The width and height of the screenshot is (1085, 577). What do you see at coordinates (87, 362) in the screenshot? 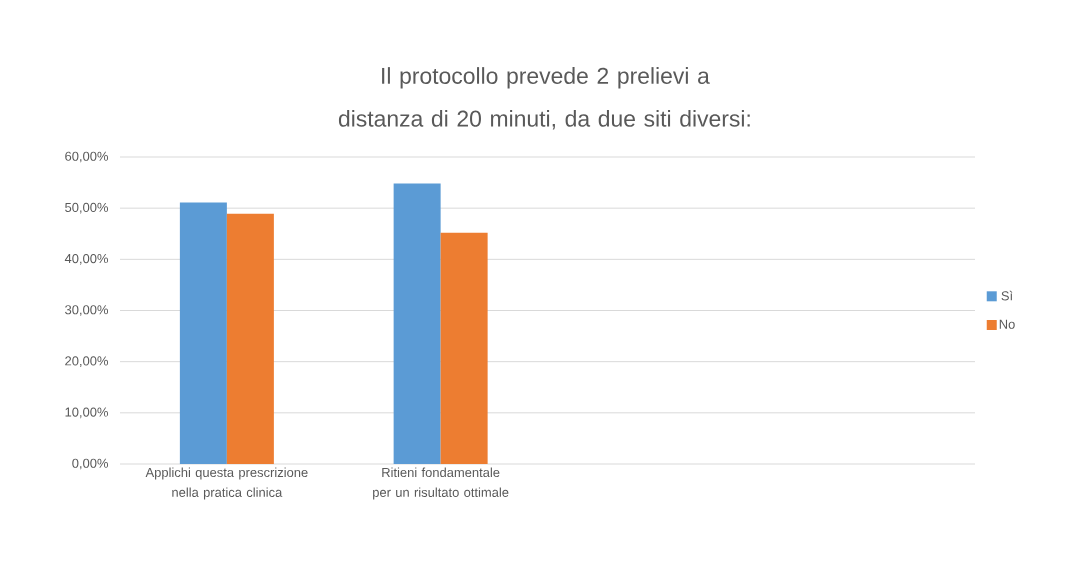
I see `y-tick-label: 20,00%` at bounding box center [87, 362].